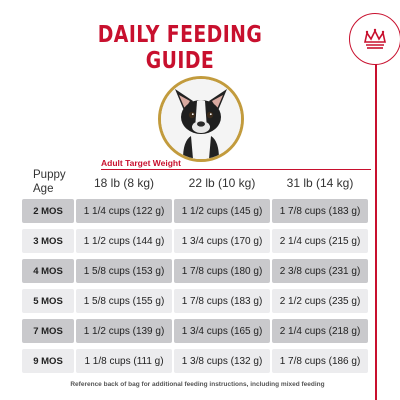 This screenshot has height=400, width=400. I want to click on value-cell: 1 3/4 cups (165 g), so click(222, 331).